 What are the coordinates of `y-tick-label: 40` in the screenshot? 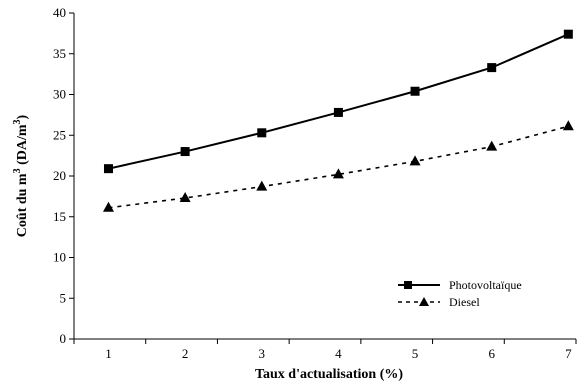 It's located at (59, 12).